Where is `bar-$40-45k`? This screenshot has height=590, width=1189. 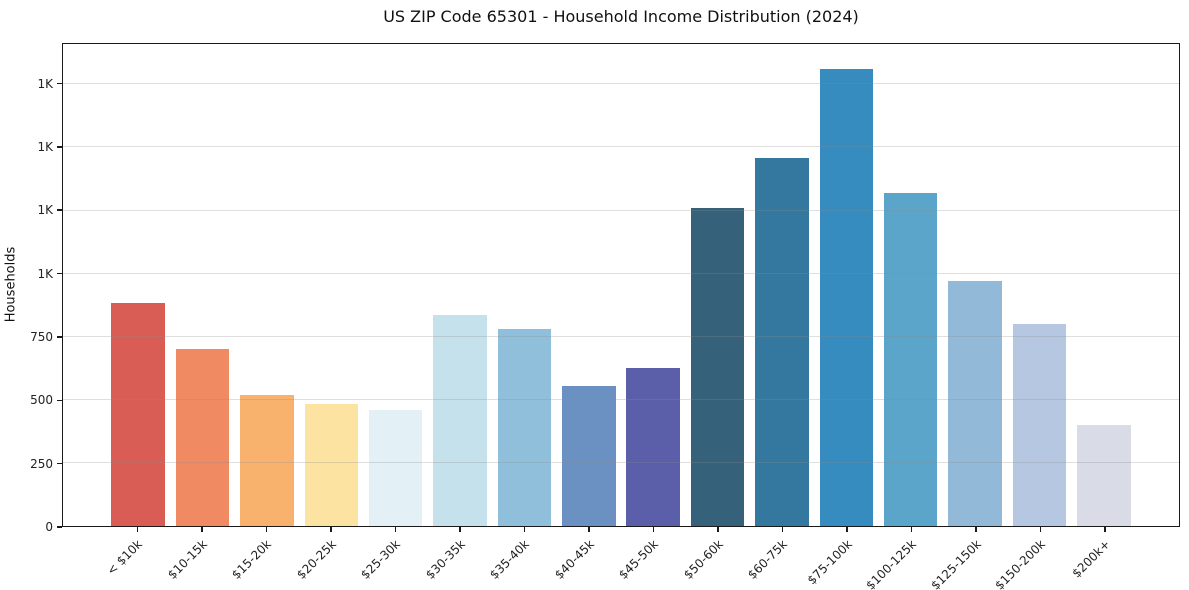
bar-$40-45k is located at coordinates (589, 455).